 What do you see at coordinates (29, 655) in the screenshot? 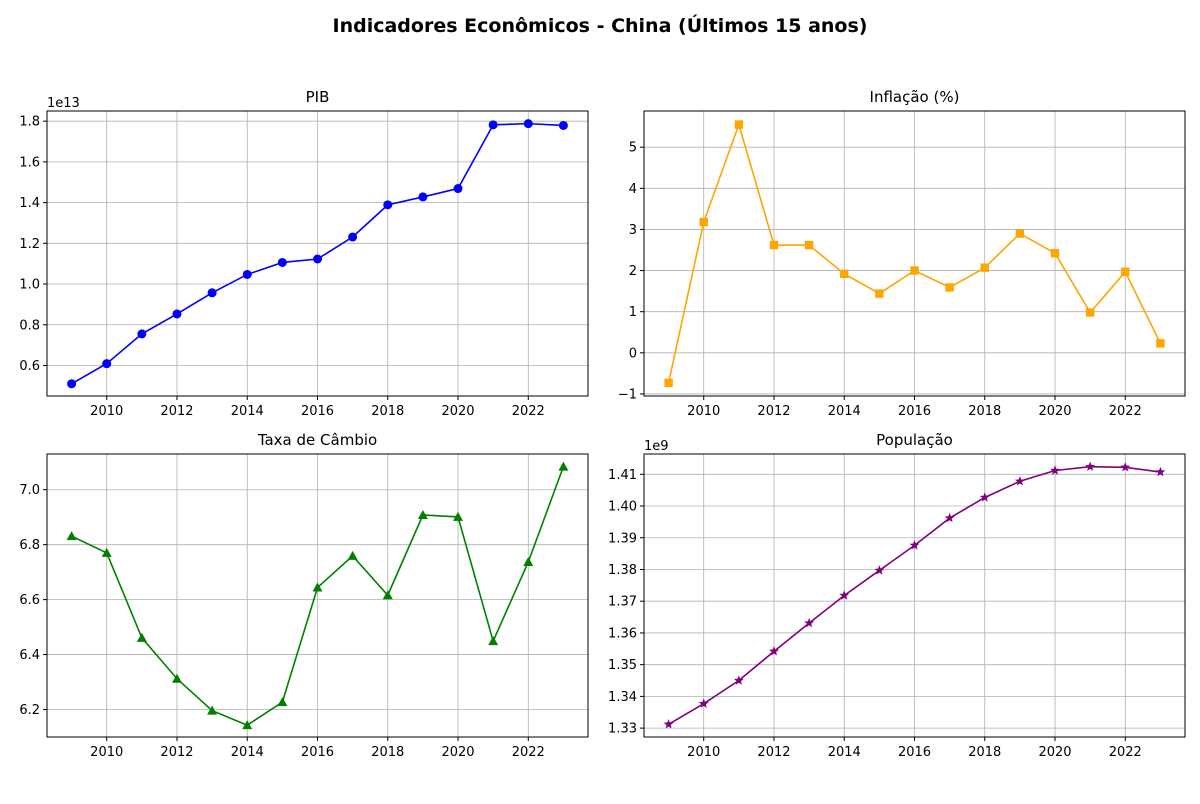
I see `y-tick-label: 6.4` at bounding box center [29, 655].